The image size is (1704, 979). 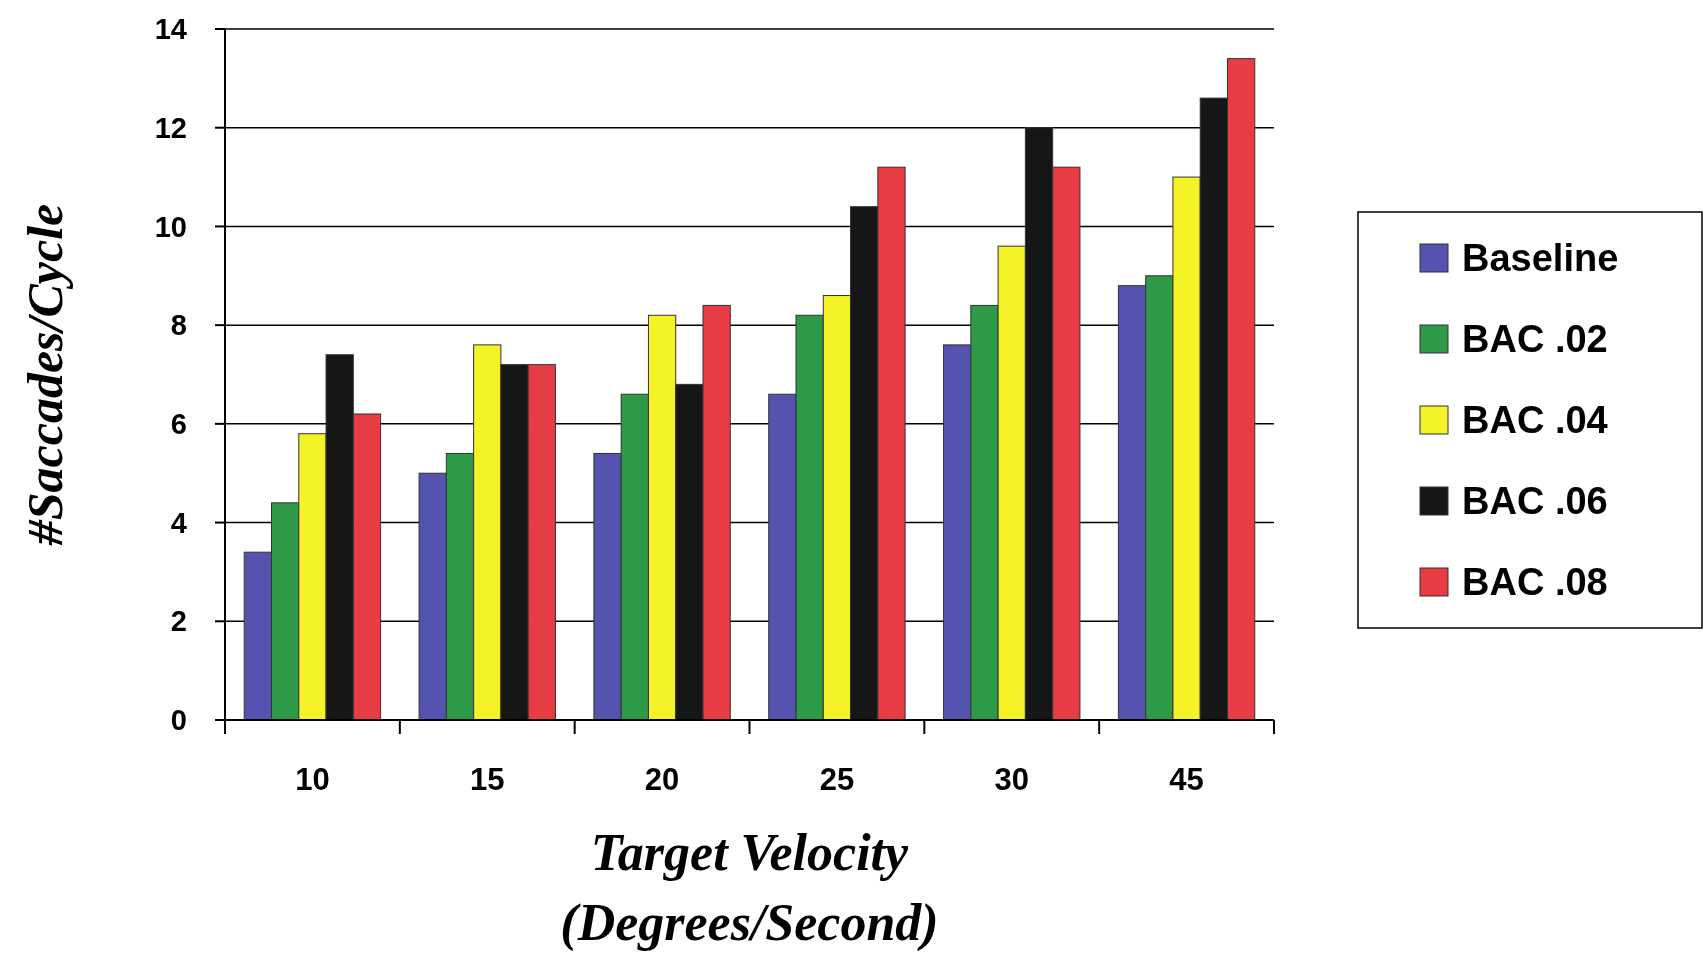 What do you see at coordinates (1535, 339) in the screenshot?
I see `legend-label: BAC .02` at bounding box center [1535, 339].